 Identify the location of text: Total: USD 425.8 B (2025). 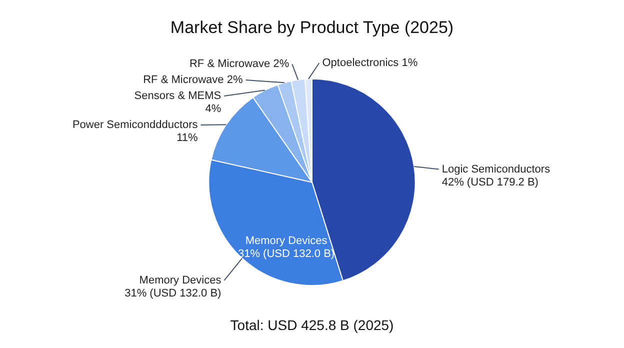
(312, 324).